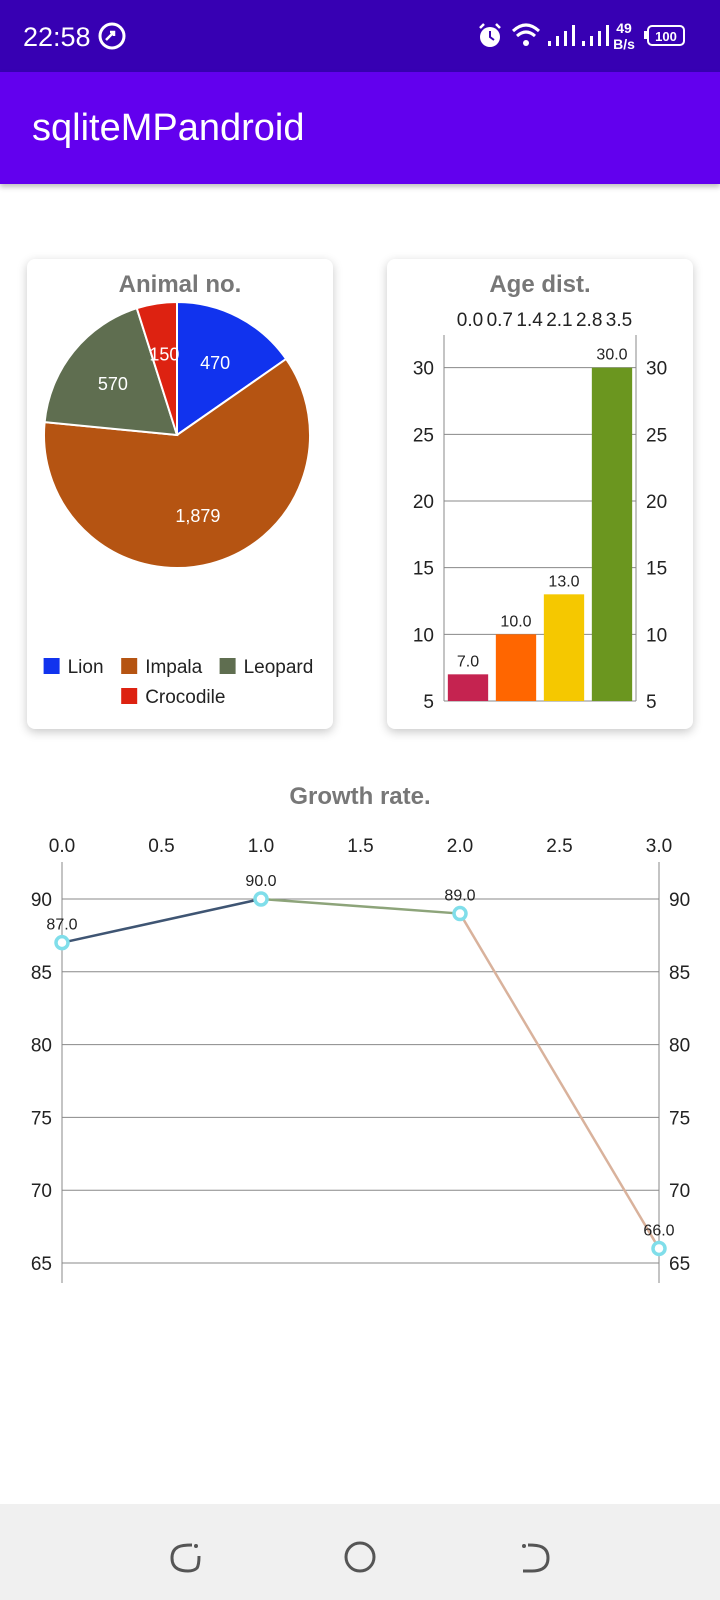 The width and height of the screenshot is (720, 1600). Describe the element at coordinates (624, 44) in the screenshot. I see `net-speed-unit: B/s` at that location.